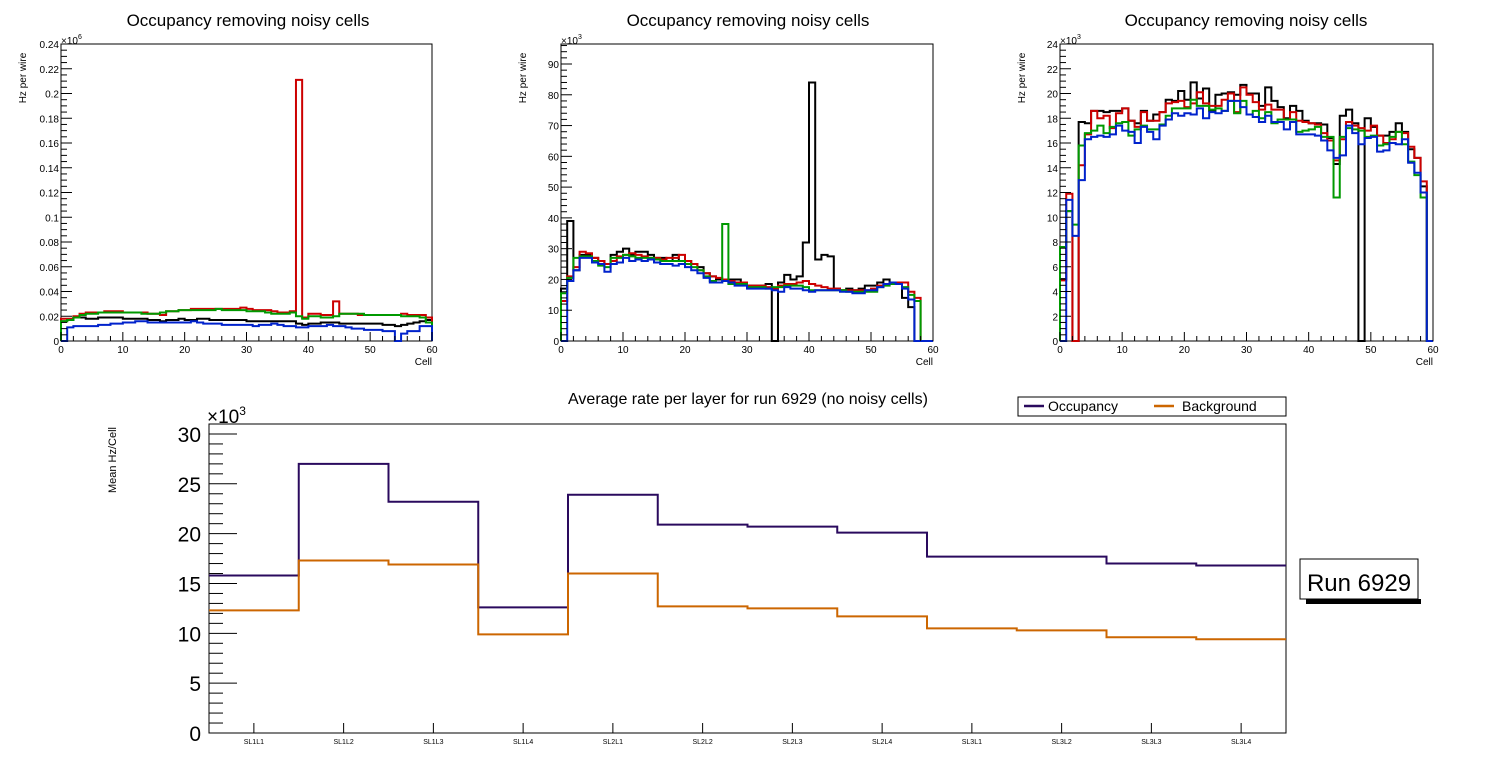 The height and width of the screenshot is (772, 1496). What do you see at coordinates (1151, 742) in the screenshot?
I see `x-tick-label: SL3L3` at bounding box center [1151, 742].